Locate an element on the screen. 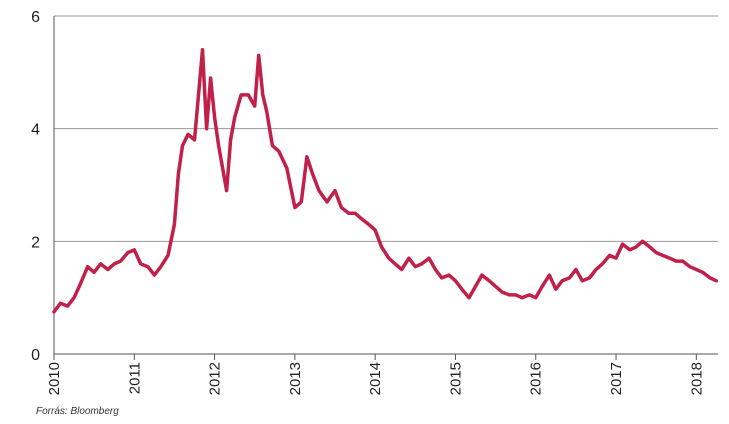 This screenshot has width=729, height=424. x-tick-label: 2013 is located at coordinates (295, 378).